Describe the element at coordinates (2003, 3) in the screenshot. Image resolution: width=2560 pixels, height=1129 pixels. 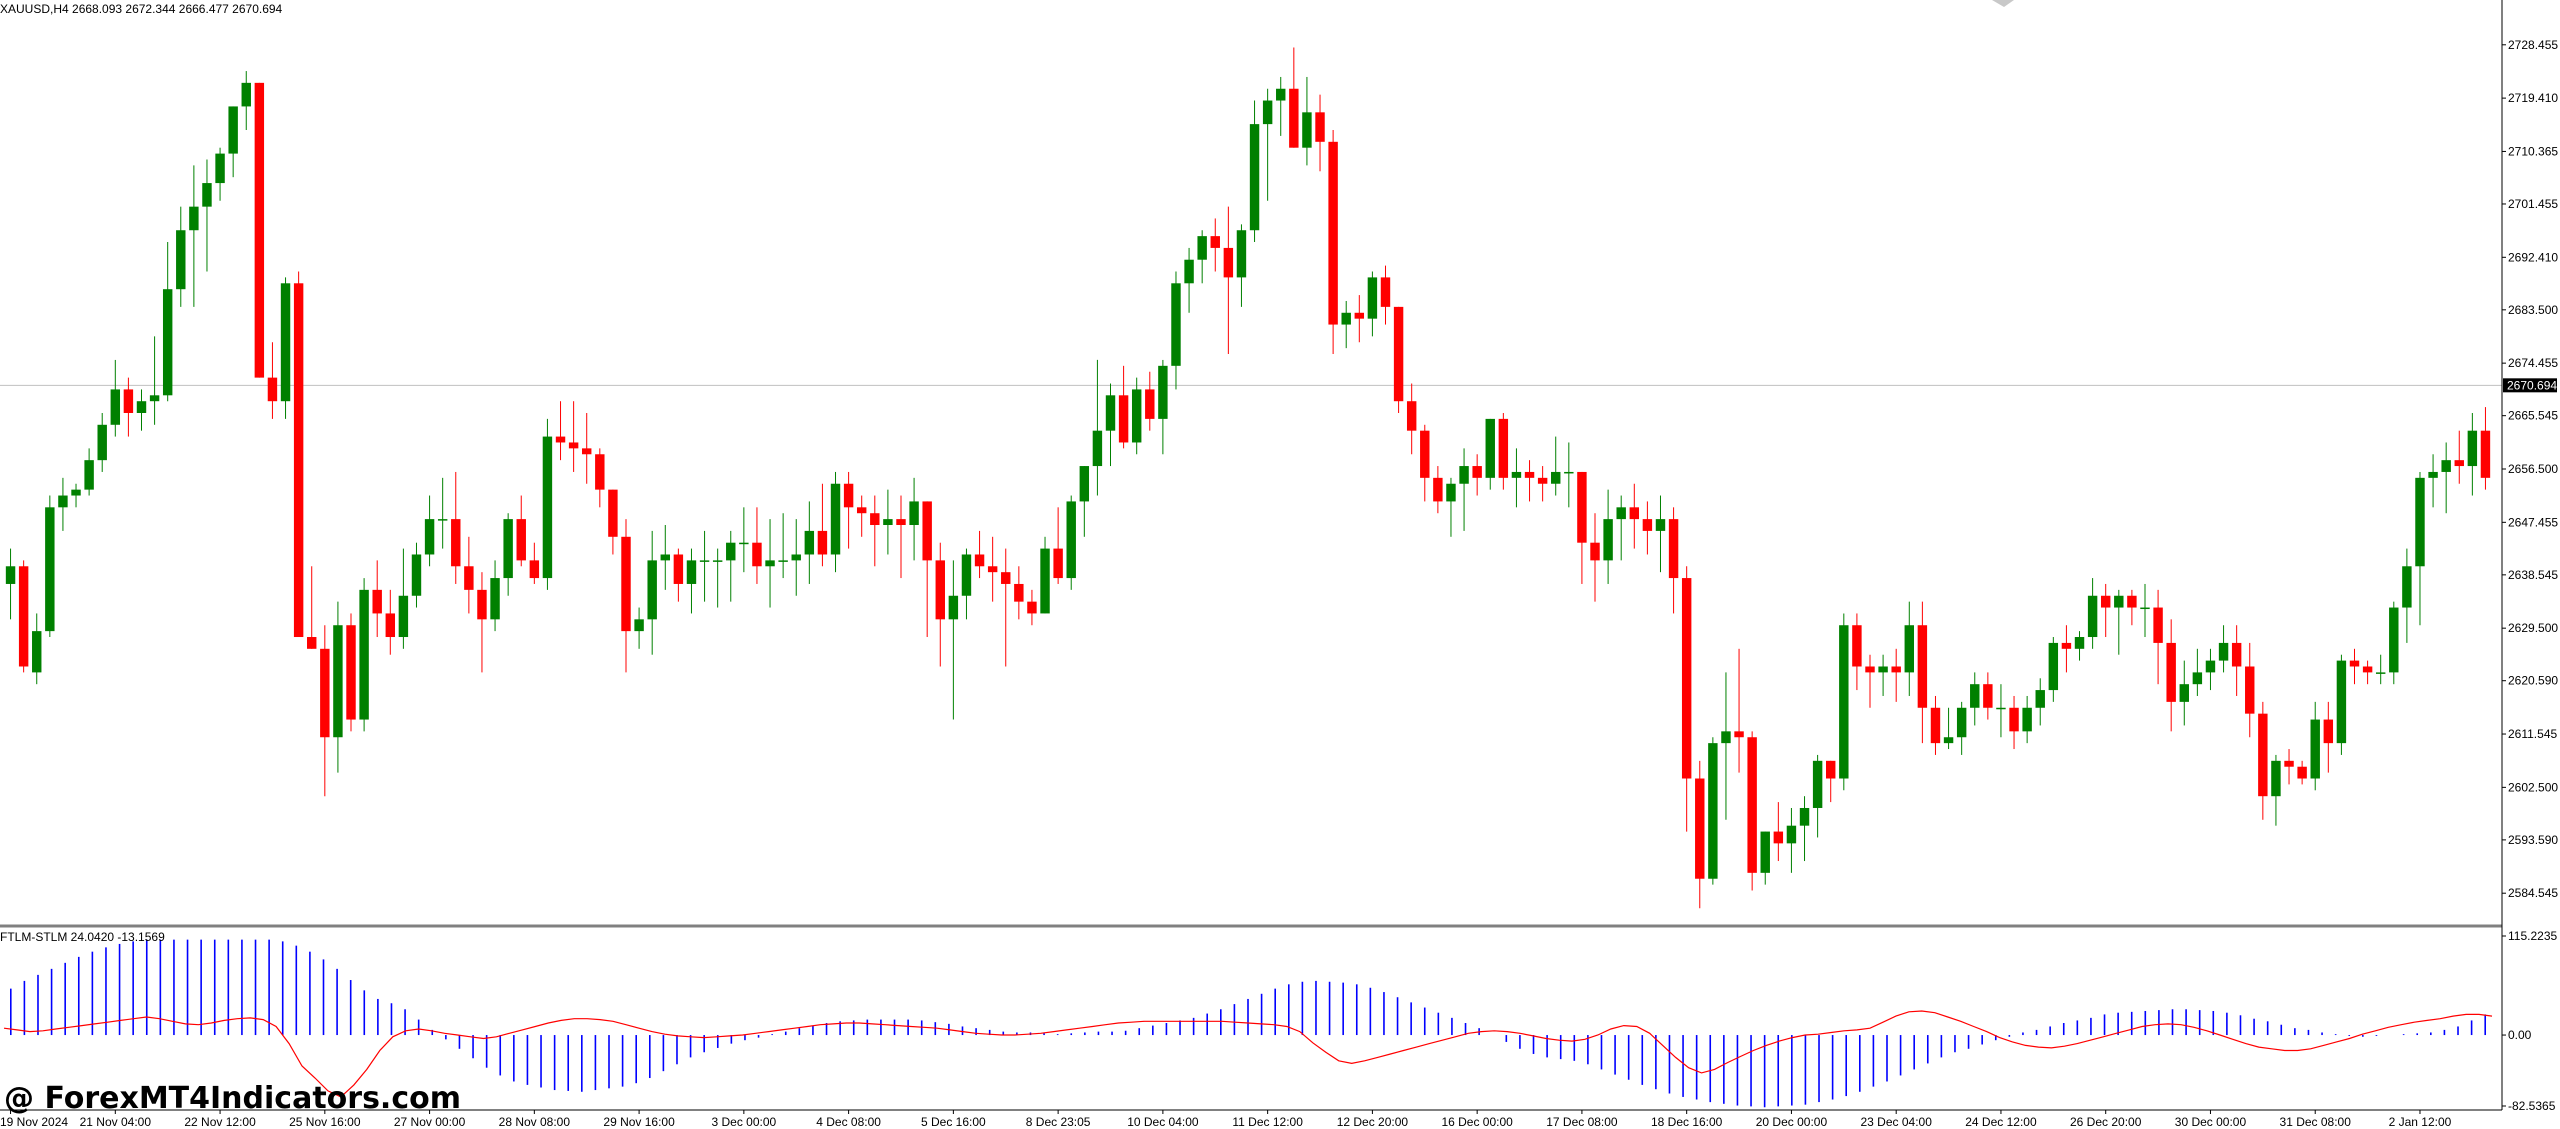
I see `chart-shift-marker` at that location.